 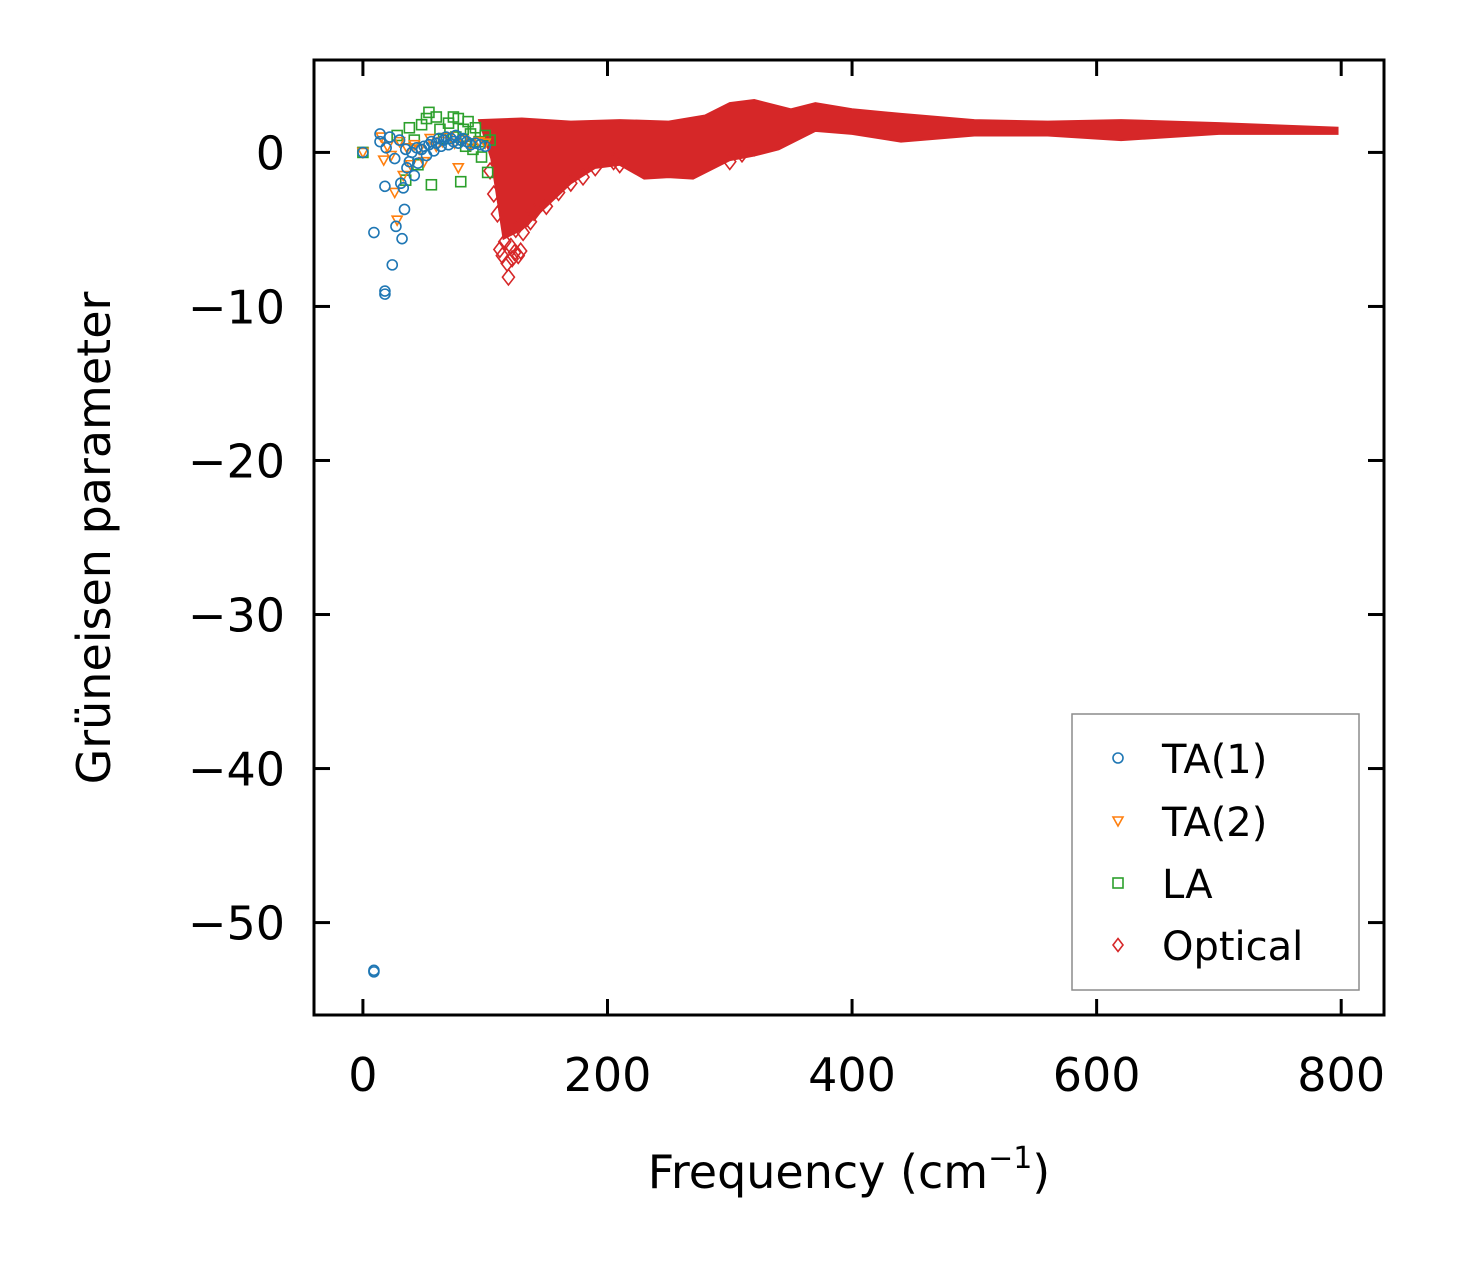 What do you see at coordinates (849, 1170) in the screenshot?
I see `x-axis-label: Frequency (cm−1)` at bounding box center [849, 1170].